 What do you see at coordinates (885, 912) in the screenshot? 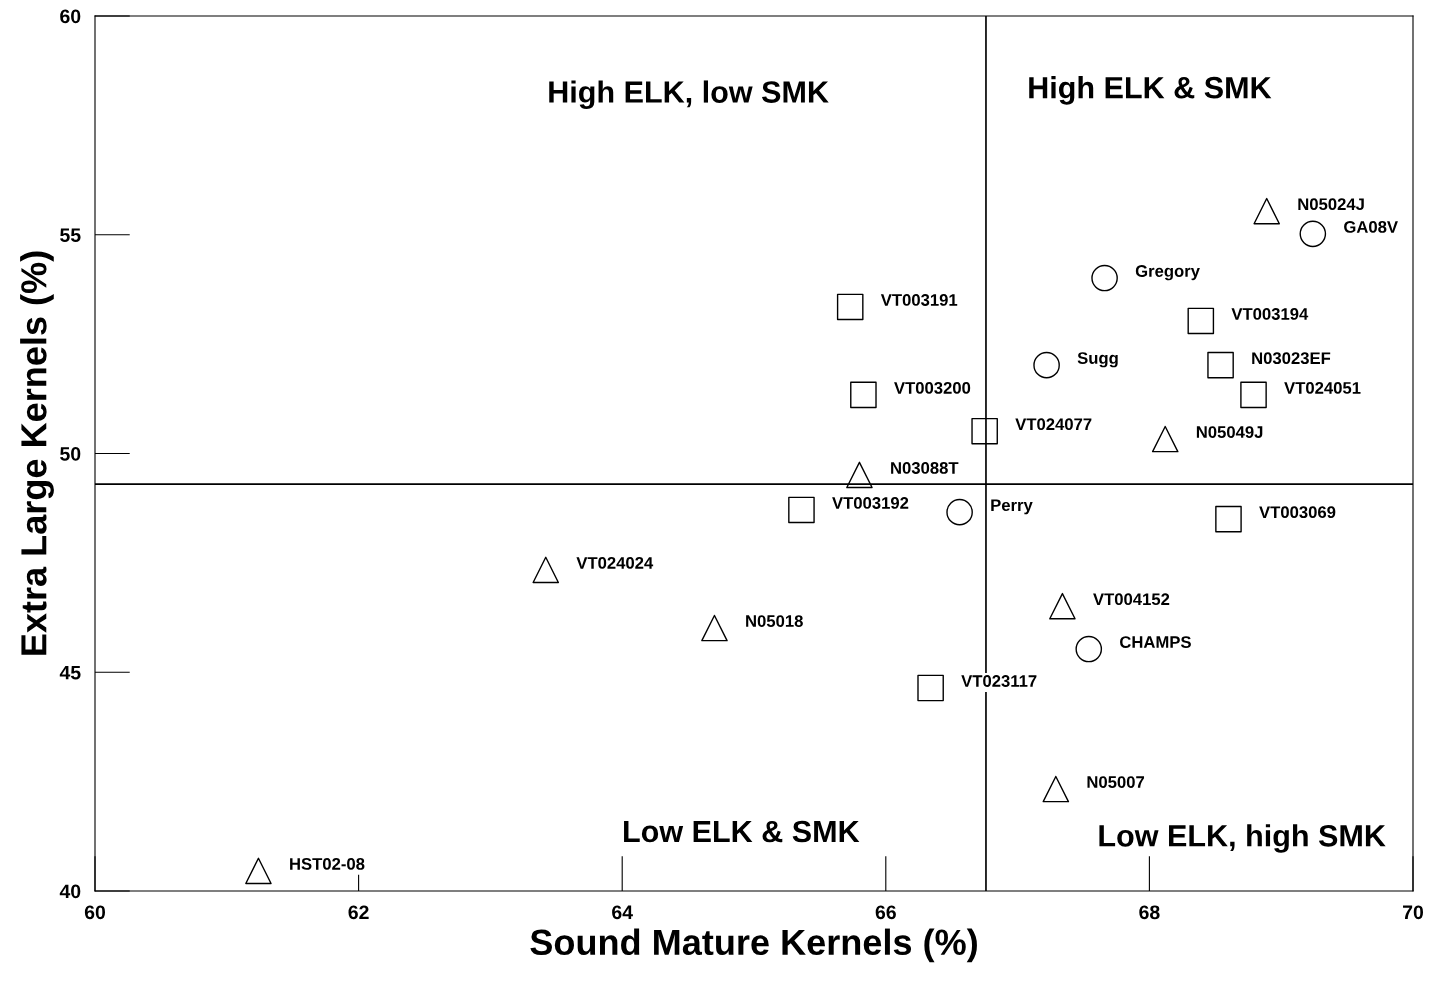
I see `x-tick-label: 66` at bounding box center [885, 912].